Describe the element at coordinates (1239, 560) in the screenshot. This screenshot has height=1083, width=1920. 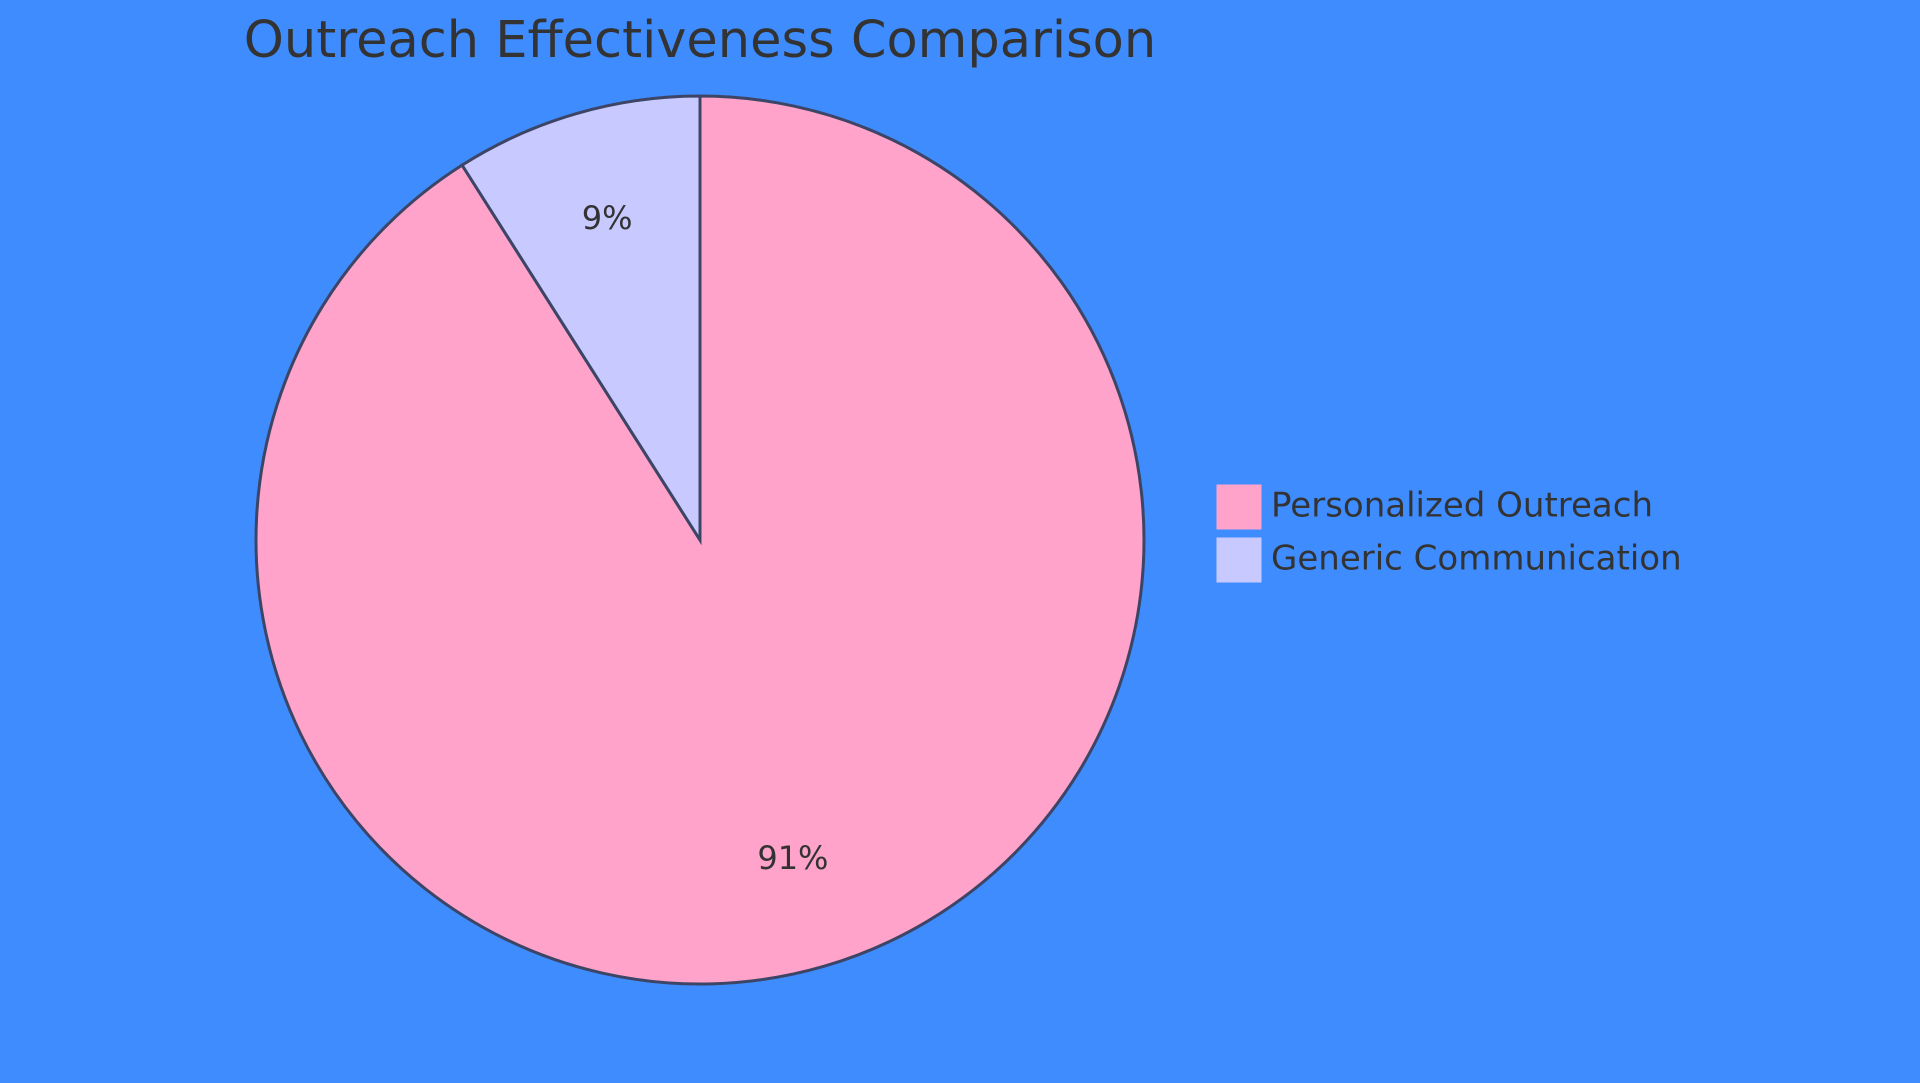
I see `legend-swatch-generic-communication` at that location.